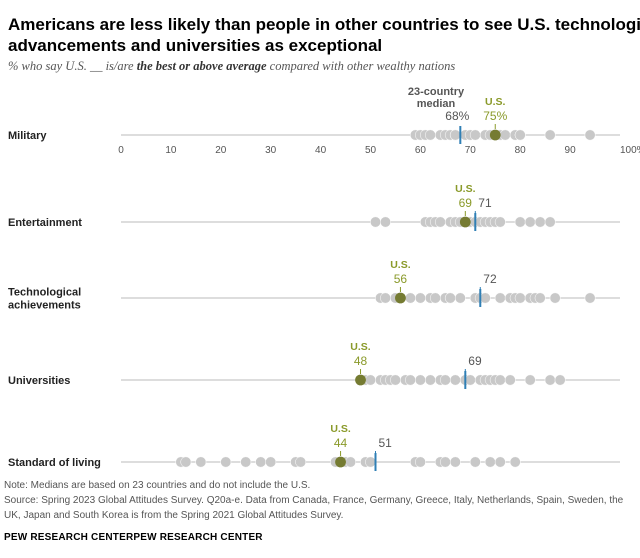 The image size is (640, 558). What do you see at coordinates (121, 150) in the screenshot?
I see `x-tick-label: 0` at bounding box center [121, 150].